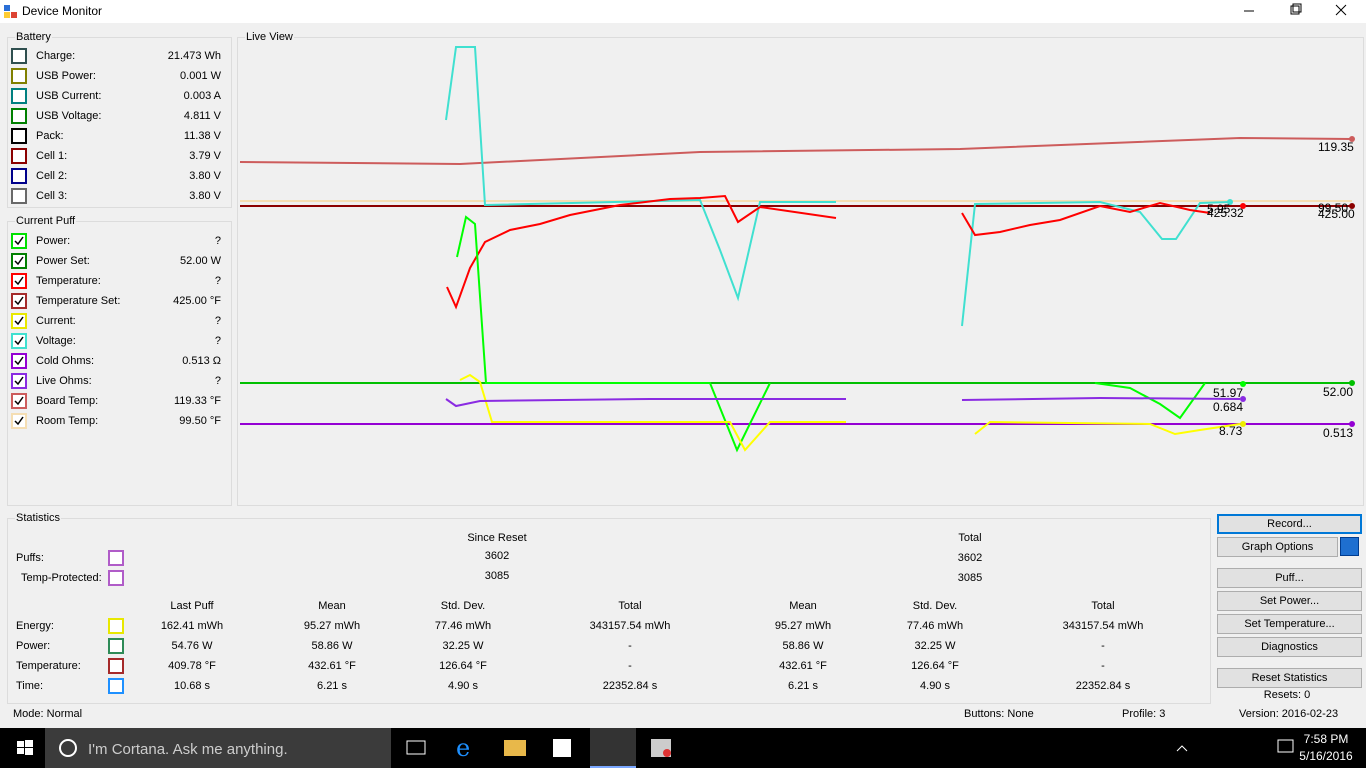 The height and width of the screenshot is (768, 1366). Describe the element at coordinates (52, 196) in the screenshot. I see `row-label: Cell 3:` at that location.